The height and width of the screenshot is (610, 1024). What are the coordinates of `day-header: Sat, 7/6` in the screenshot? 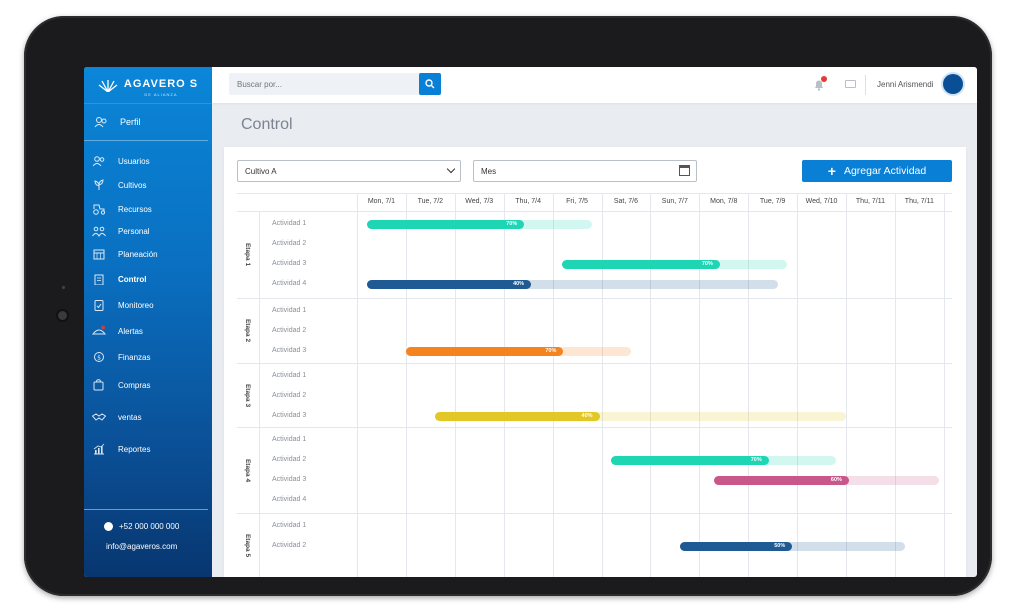 It's located at (626, 201).